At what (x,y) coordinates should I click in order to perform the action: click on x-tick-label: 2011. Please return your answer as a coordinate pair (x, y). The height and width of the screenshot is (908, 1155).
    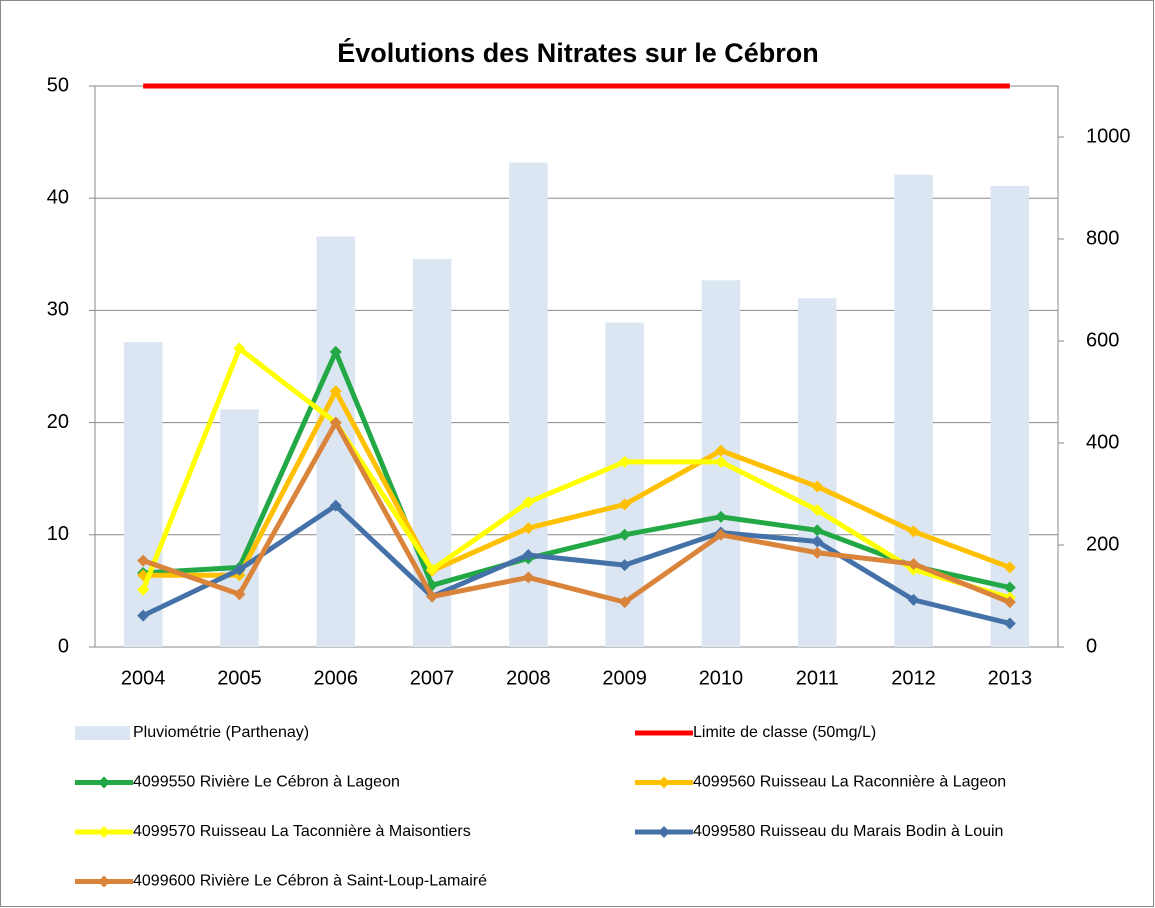
    Looking at the image, I should click on (817, 678).